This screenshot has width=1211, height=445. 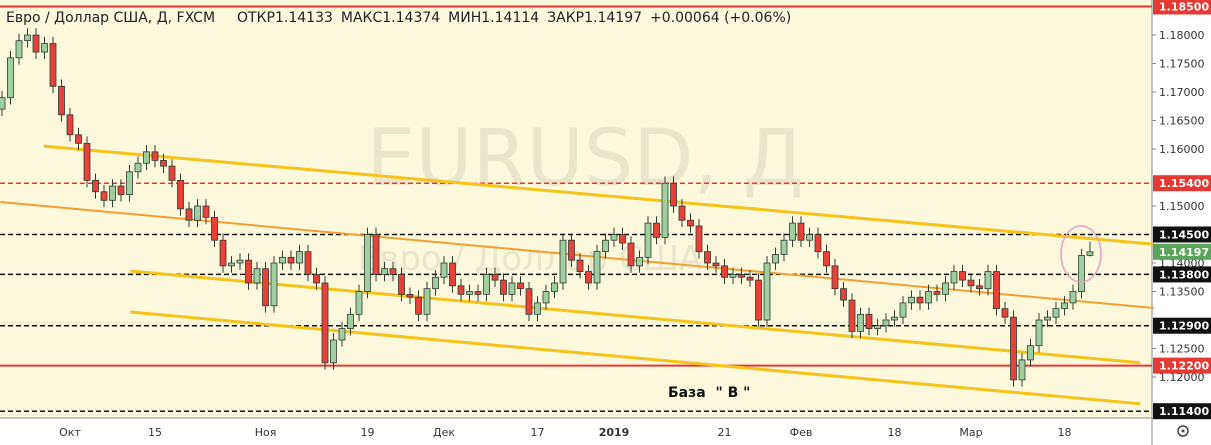 What do you see at coordinates (362, 18) in the screenshot?
I see `header-label: МАКС` at bounding box center [362, 18].